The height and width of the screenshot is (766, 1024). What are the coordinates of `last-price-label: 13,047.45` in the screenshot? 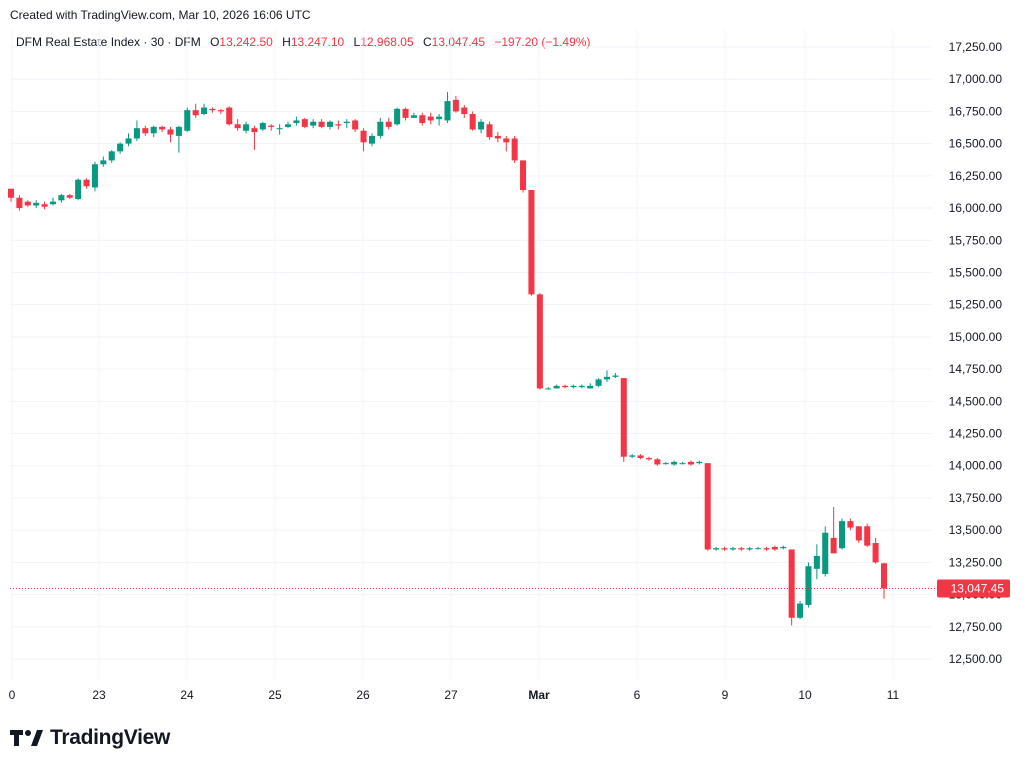 It's located at (978, 588).